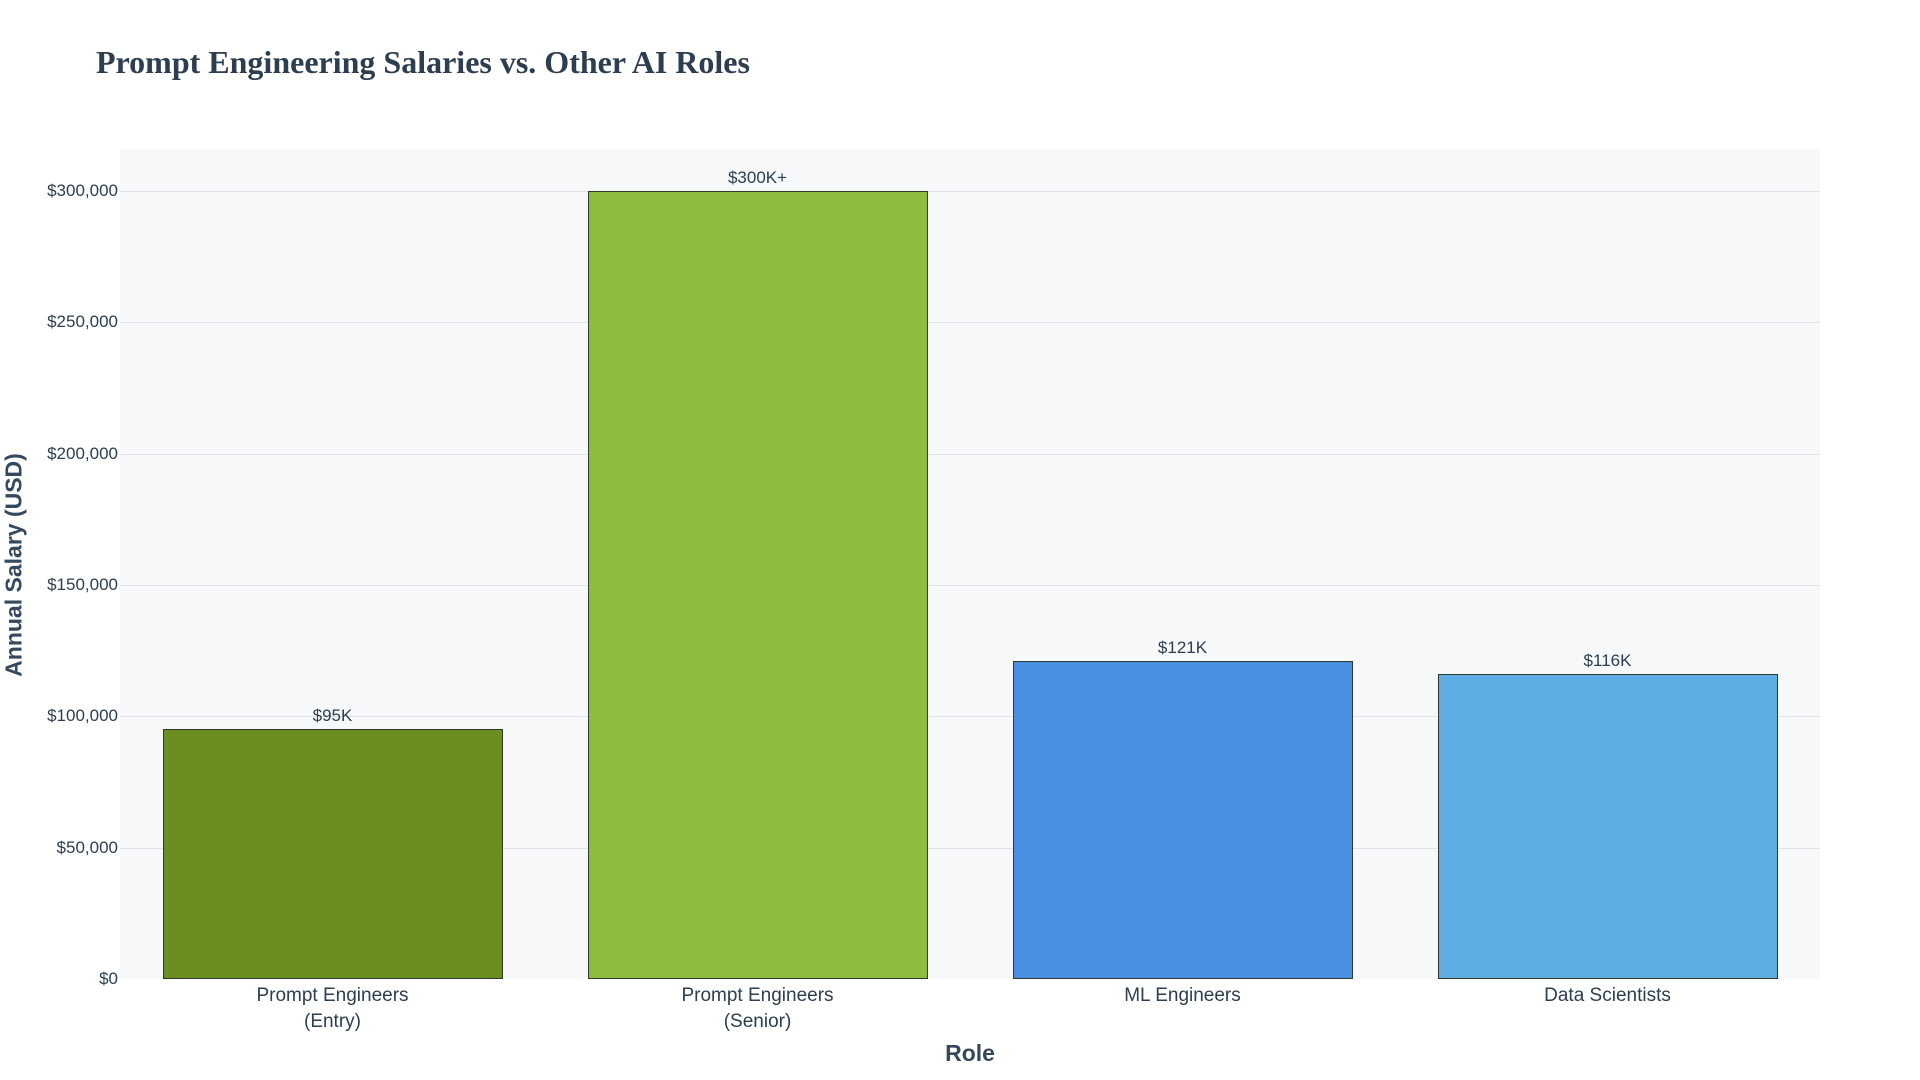 The image size is (1920, 1080). What do you see at coordinates (757, 177) in the screenshot?
I see `bar-value-label: $300K+` at bounding box center [757, 177].